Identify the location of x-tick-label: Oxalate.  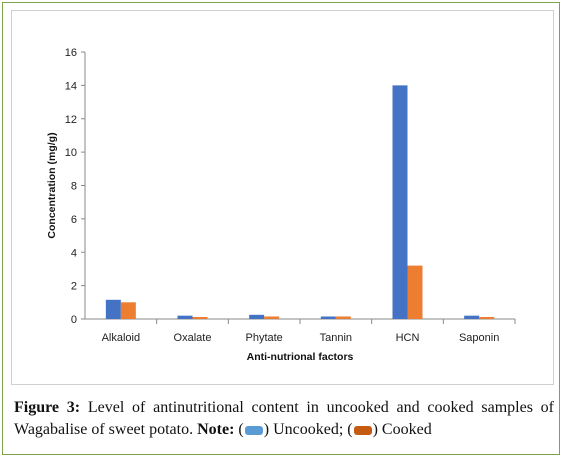
(193, 338).